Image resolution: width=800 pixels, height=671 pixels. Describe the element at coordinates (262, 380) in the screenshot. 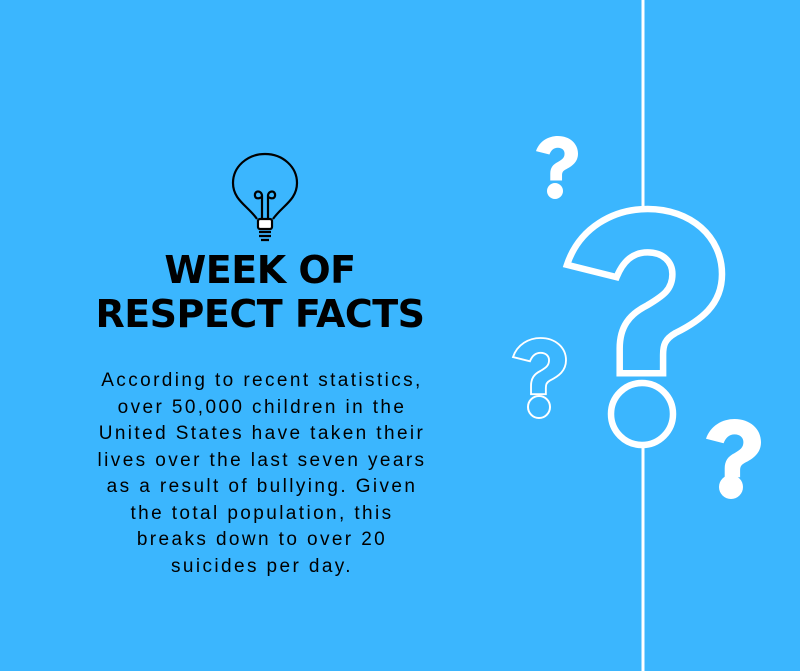

I see `fact-line: According to recent statistics,` at that location.